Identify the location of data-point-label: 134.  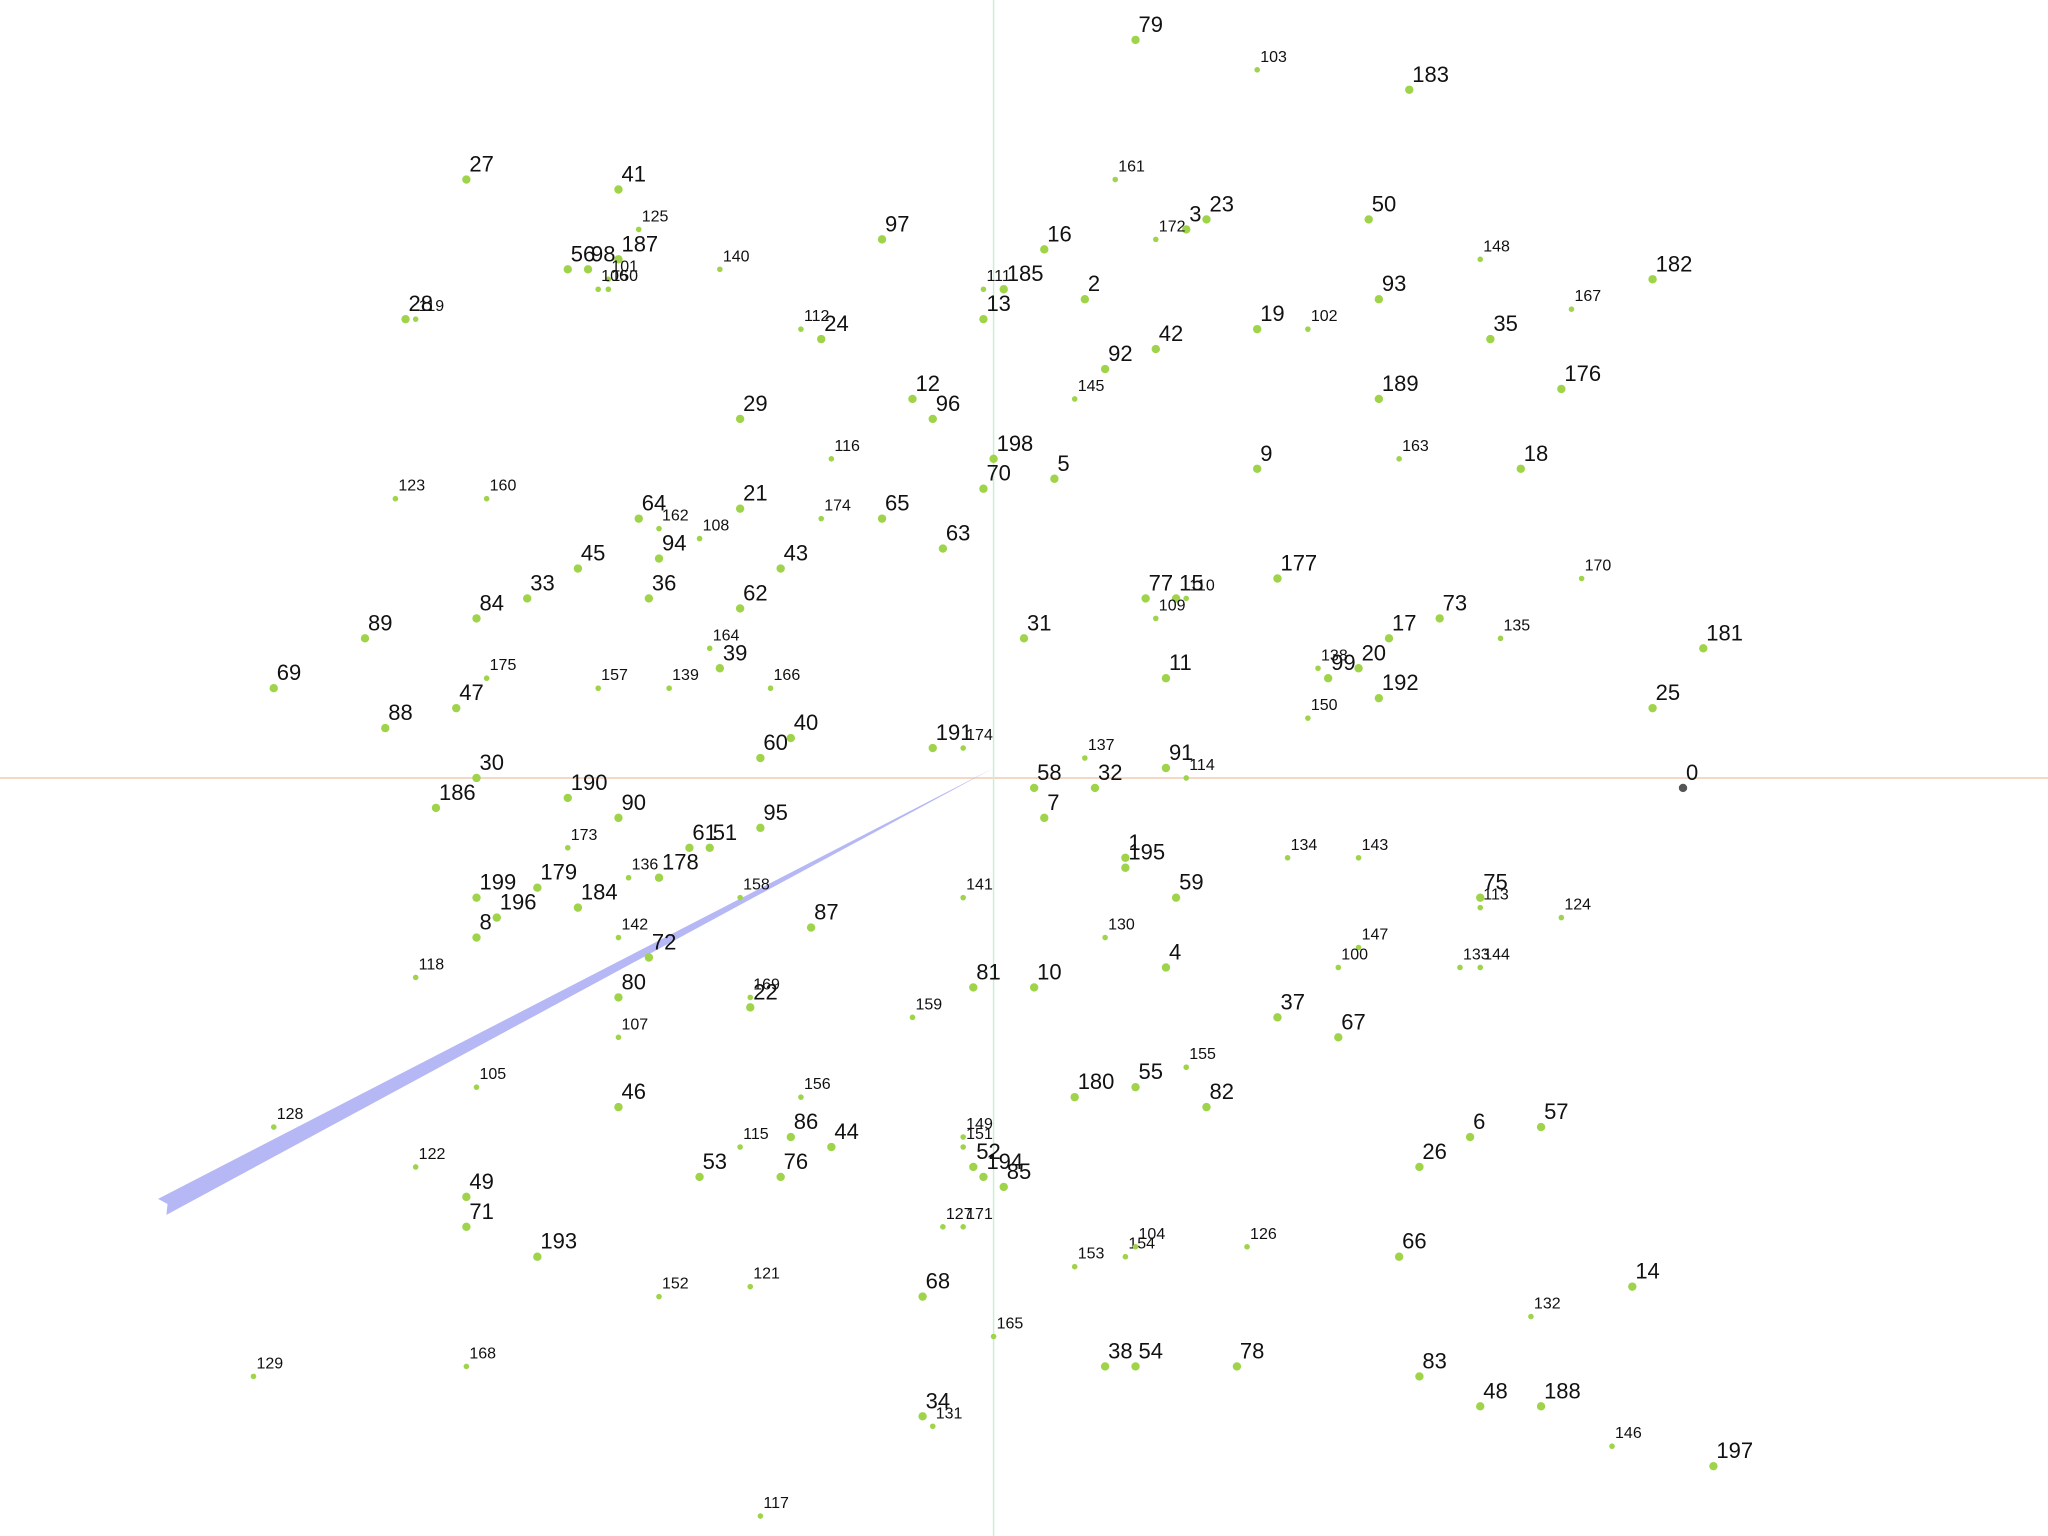
(1304, 845).